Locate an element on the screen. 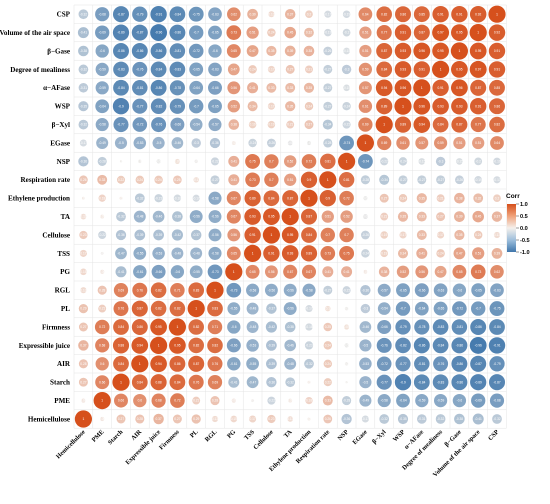 The height and width of the screenshot is (504, 550). corr-value-label: 0.06 is located at coordinates (83, 401).